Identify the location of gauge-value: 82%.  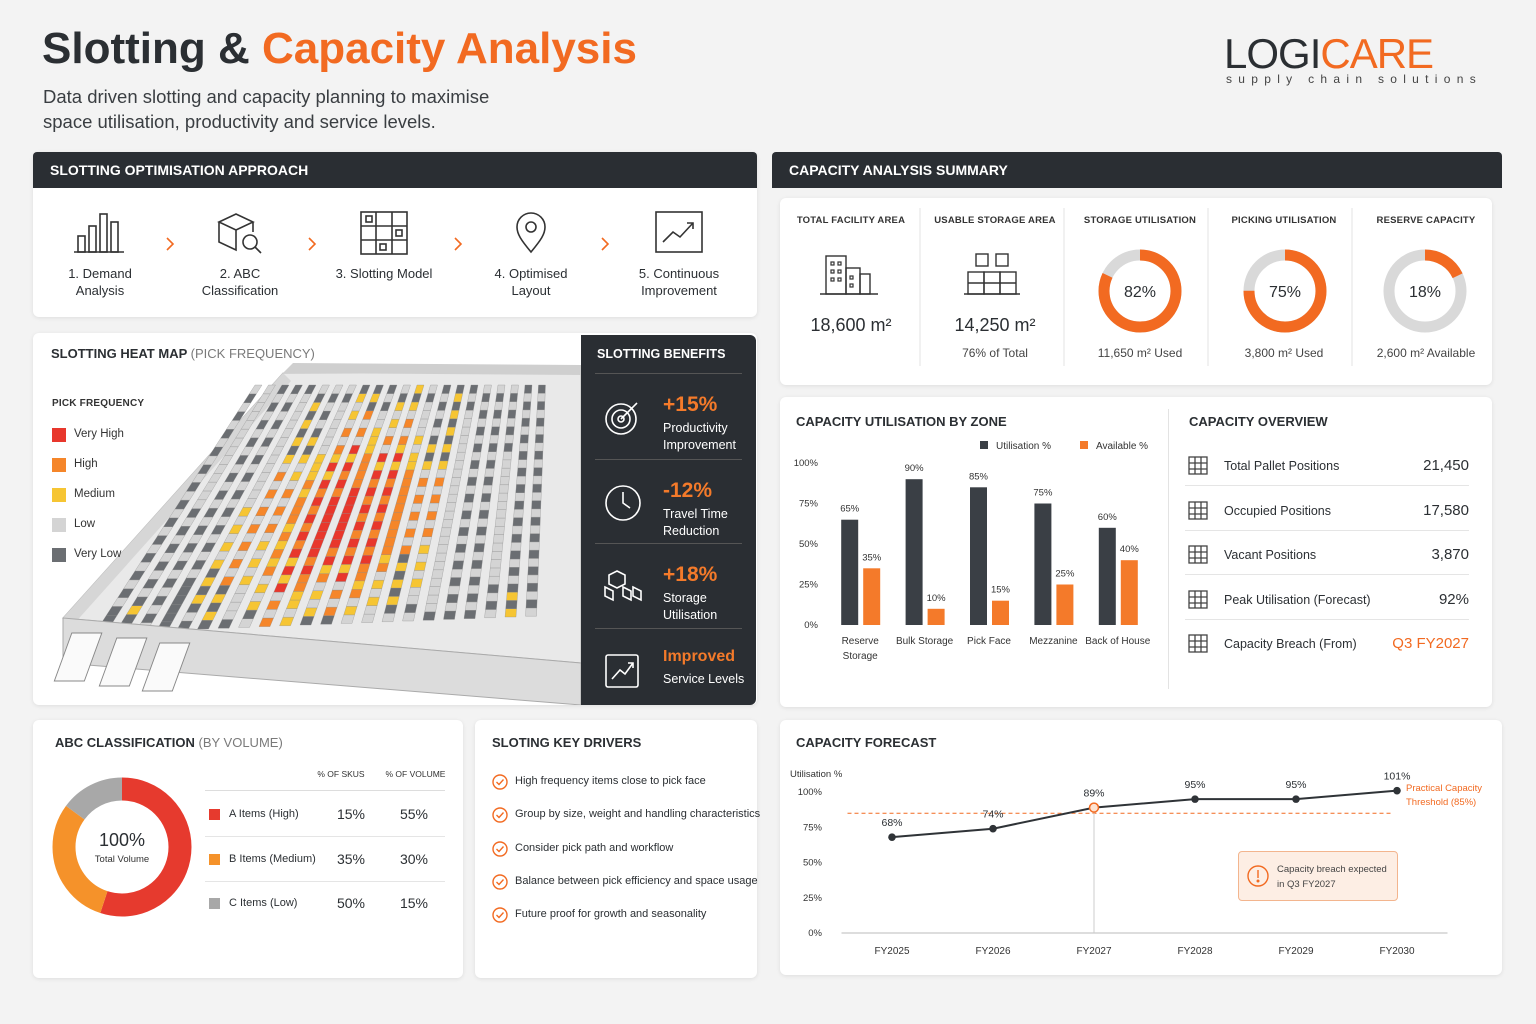
(1140, 292).